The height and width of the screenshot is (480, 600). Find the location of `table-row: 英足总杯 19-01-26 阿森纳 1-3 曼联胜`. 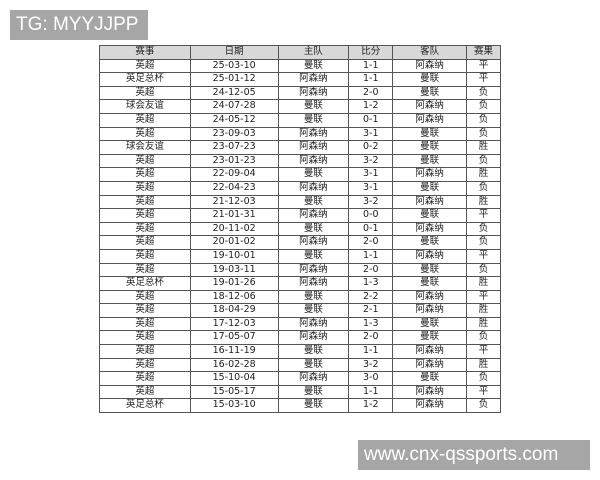

table-row: 英足总杯 19-01-26 阿森纳 1-3 曼联胜 is located at coordinates (300, 283).